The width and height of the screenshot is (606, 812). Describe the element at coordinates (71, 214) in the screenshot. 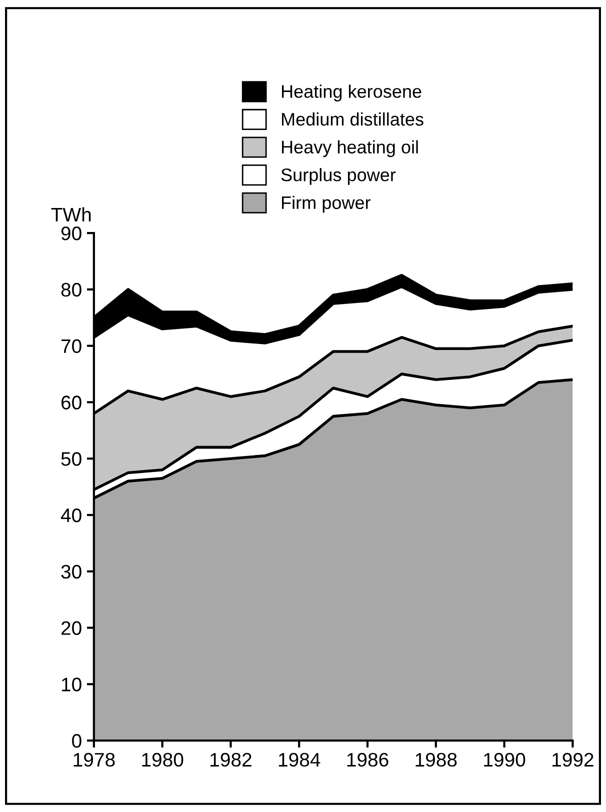

I see `y-axis-title: TWh` at that location.